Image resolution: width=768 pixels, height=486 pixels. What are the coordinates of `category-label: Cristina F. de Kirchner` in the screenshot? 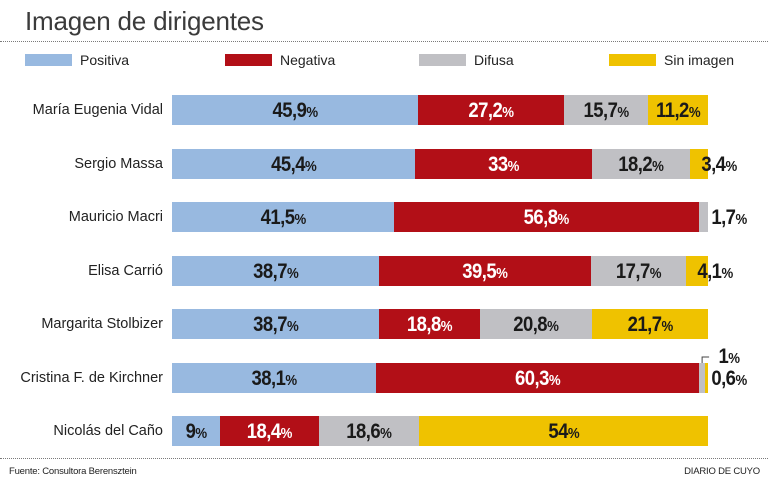 It's located at (91, 378).